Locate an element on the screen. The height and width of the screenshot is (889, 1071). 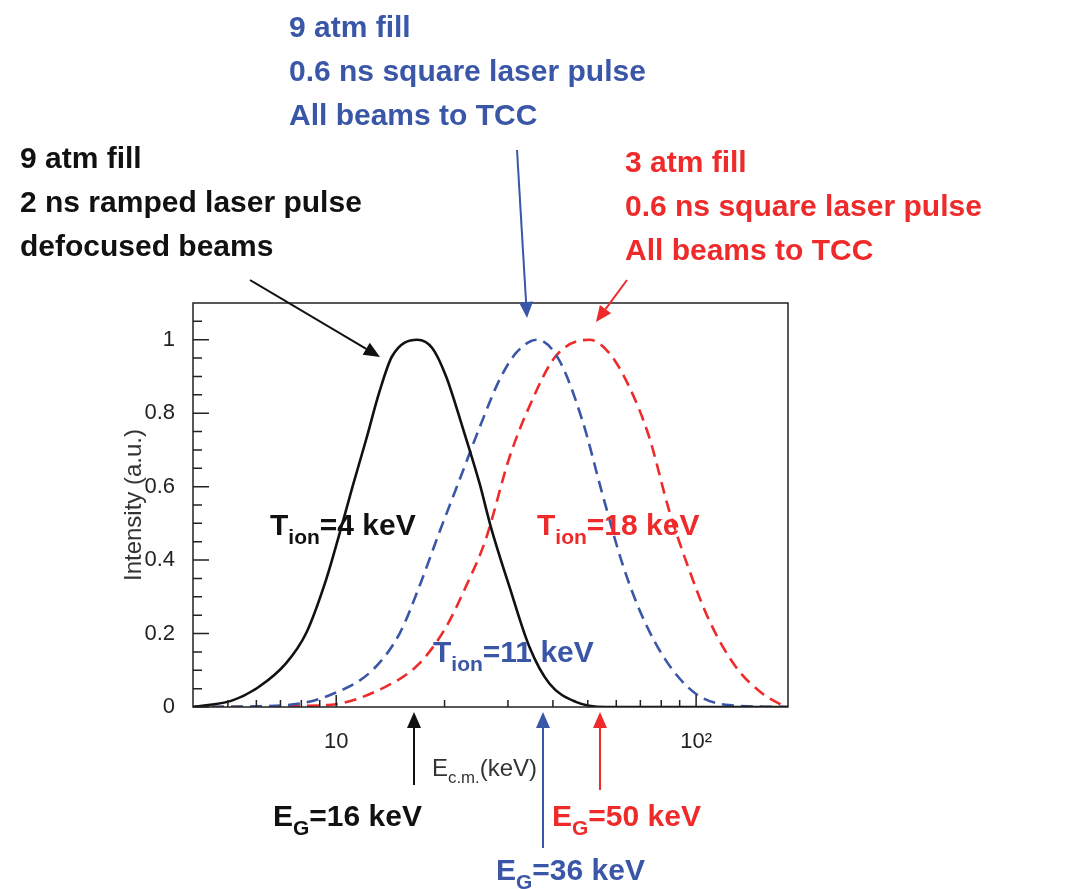
y-tick-label: 0 is located at coordinates (168, 706).